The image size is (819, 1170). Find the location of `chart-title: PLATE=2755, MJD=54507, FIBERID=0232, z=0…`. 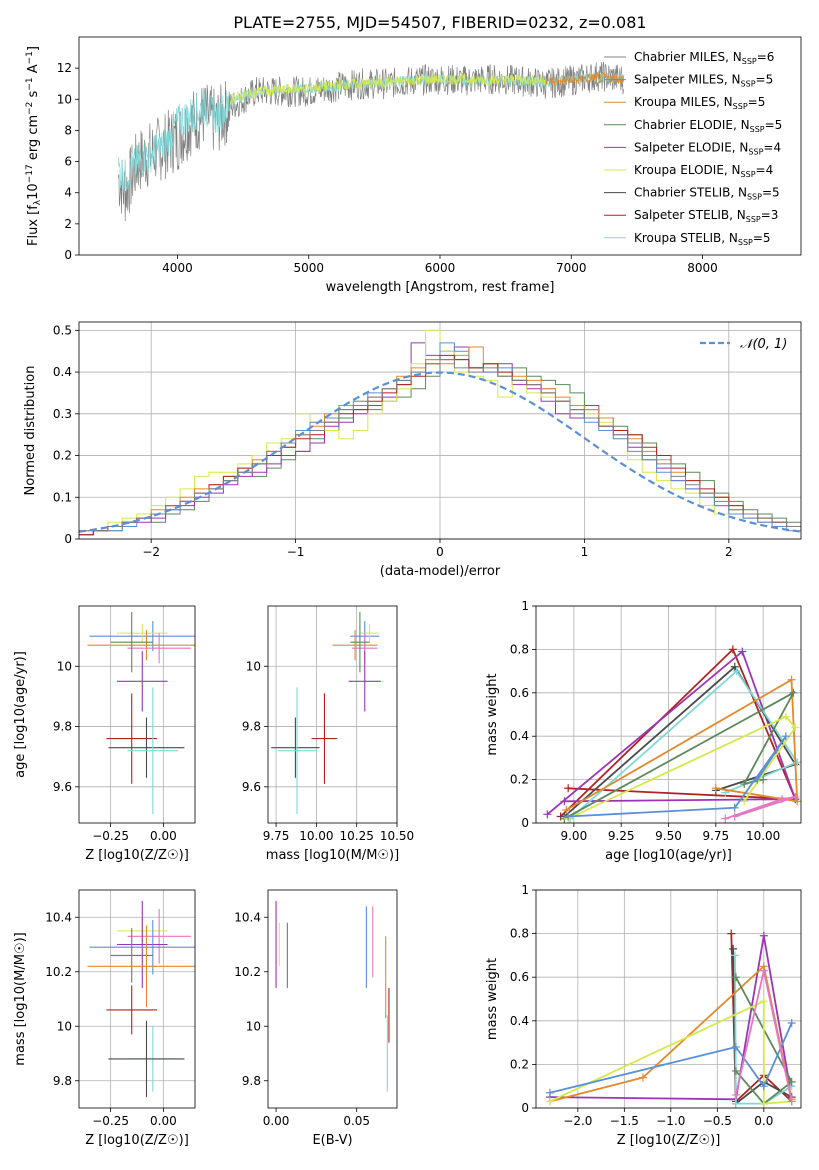

chart-title: PLATE=2755, MJD=54507, FIBERID=0232, z=0… is located at coordinates (439, 22).